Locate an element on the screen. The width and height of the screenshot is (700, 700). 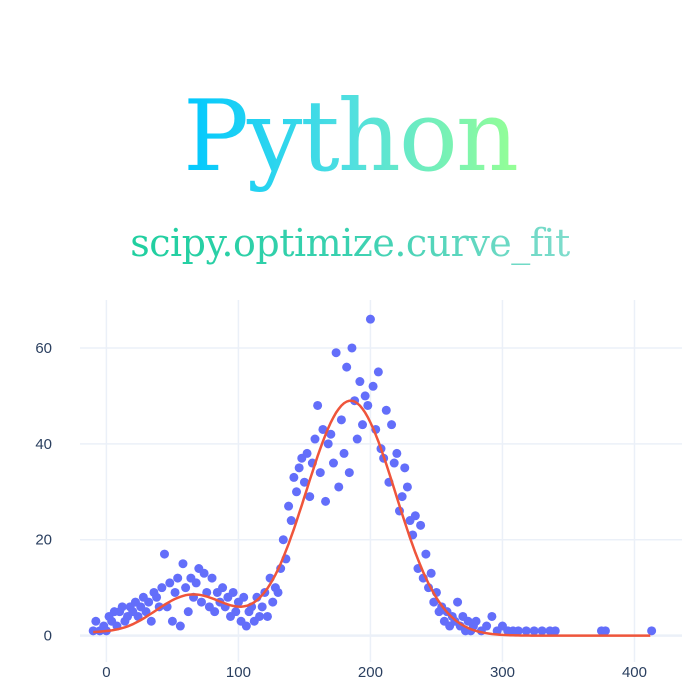
y-tick-label: 60 is located at coordinates (43, 348).